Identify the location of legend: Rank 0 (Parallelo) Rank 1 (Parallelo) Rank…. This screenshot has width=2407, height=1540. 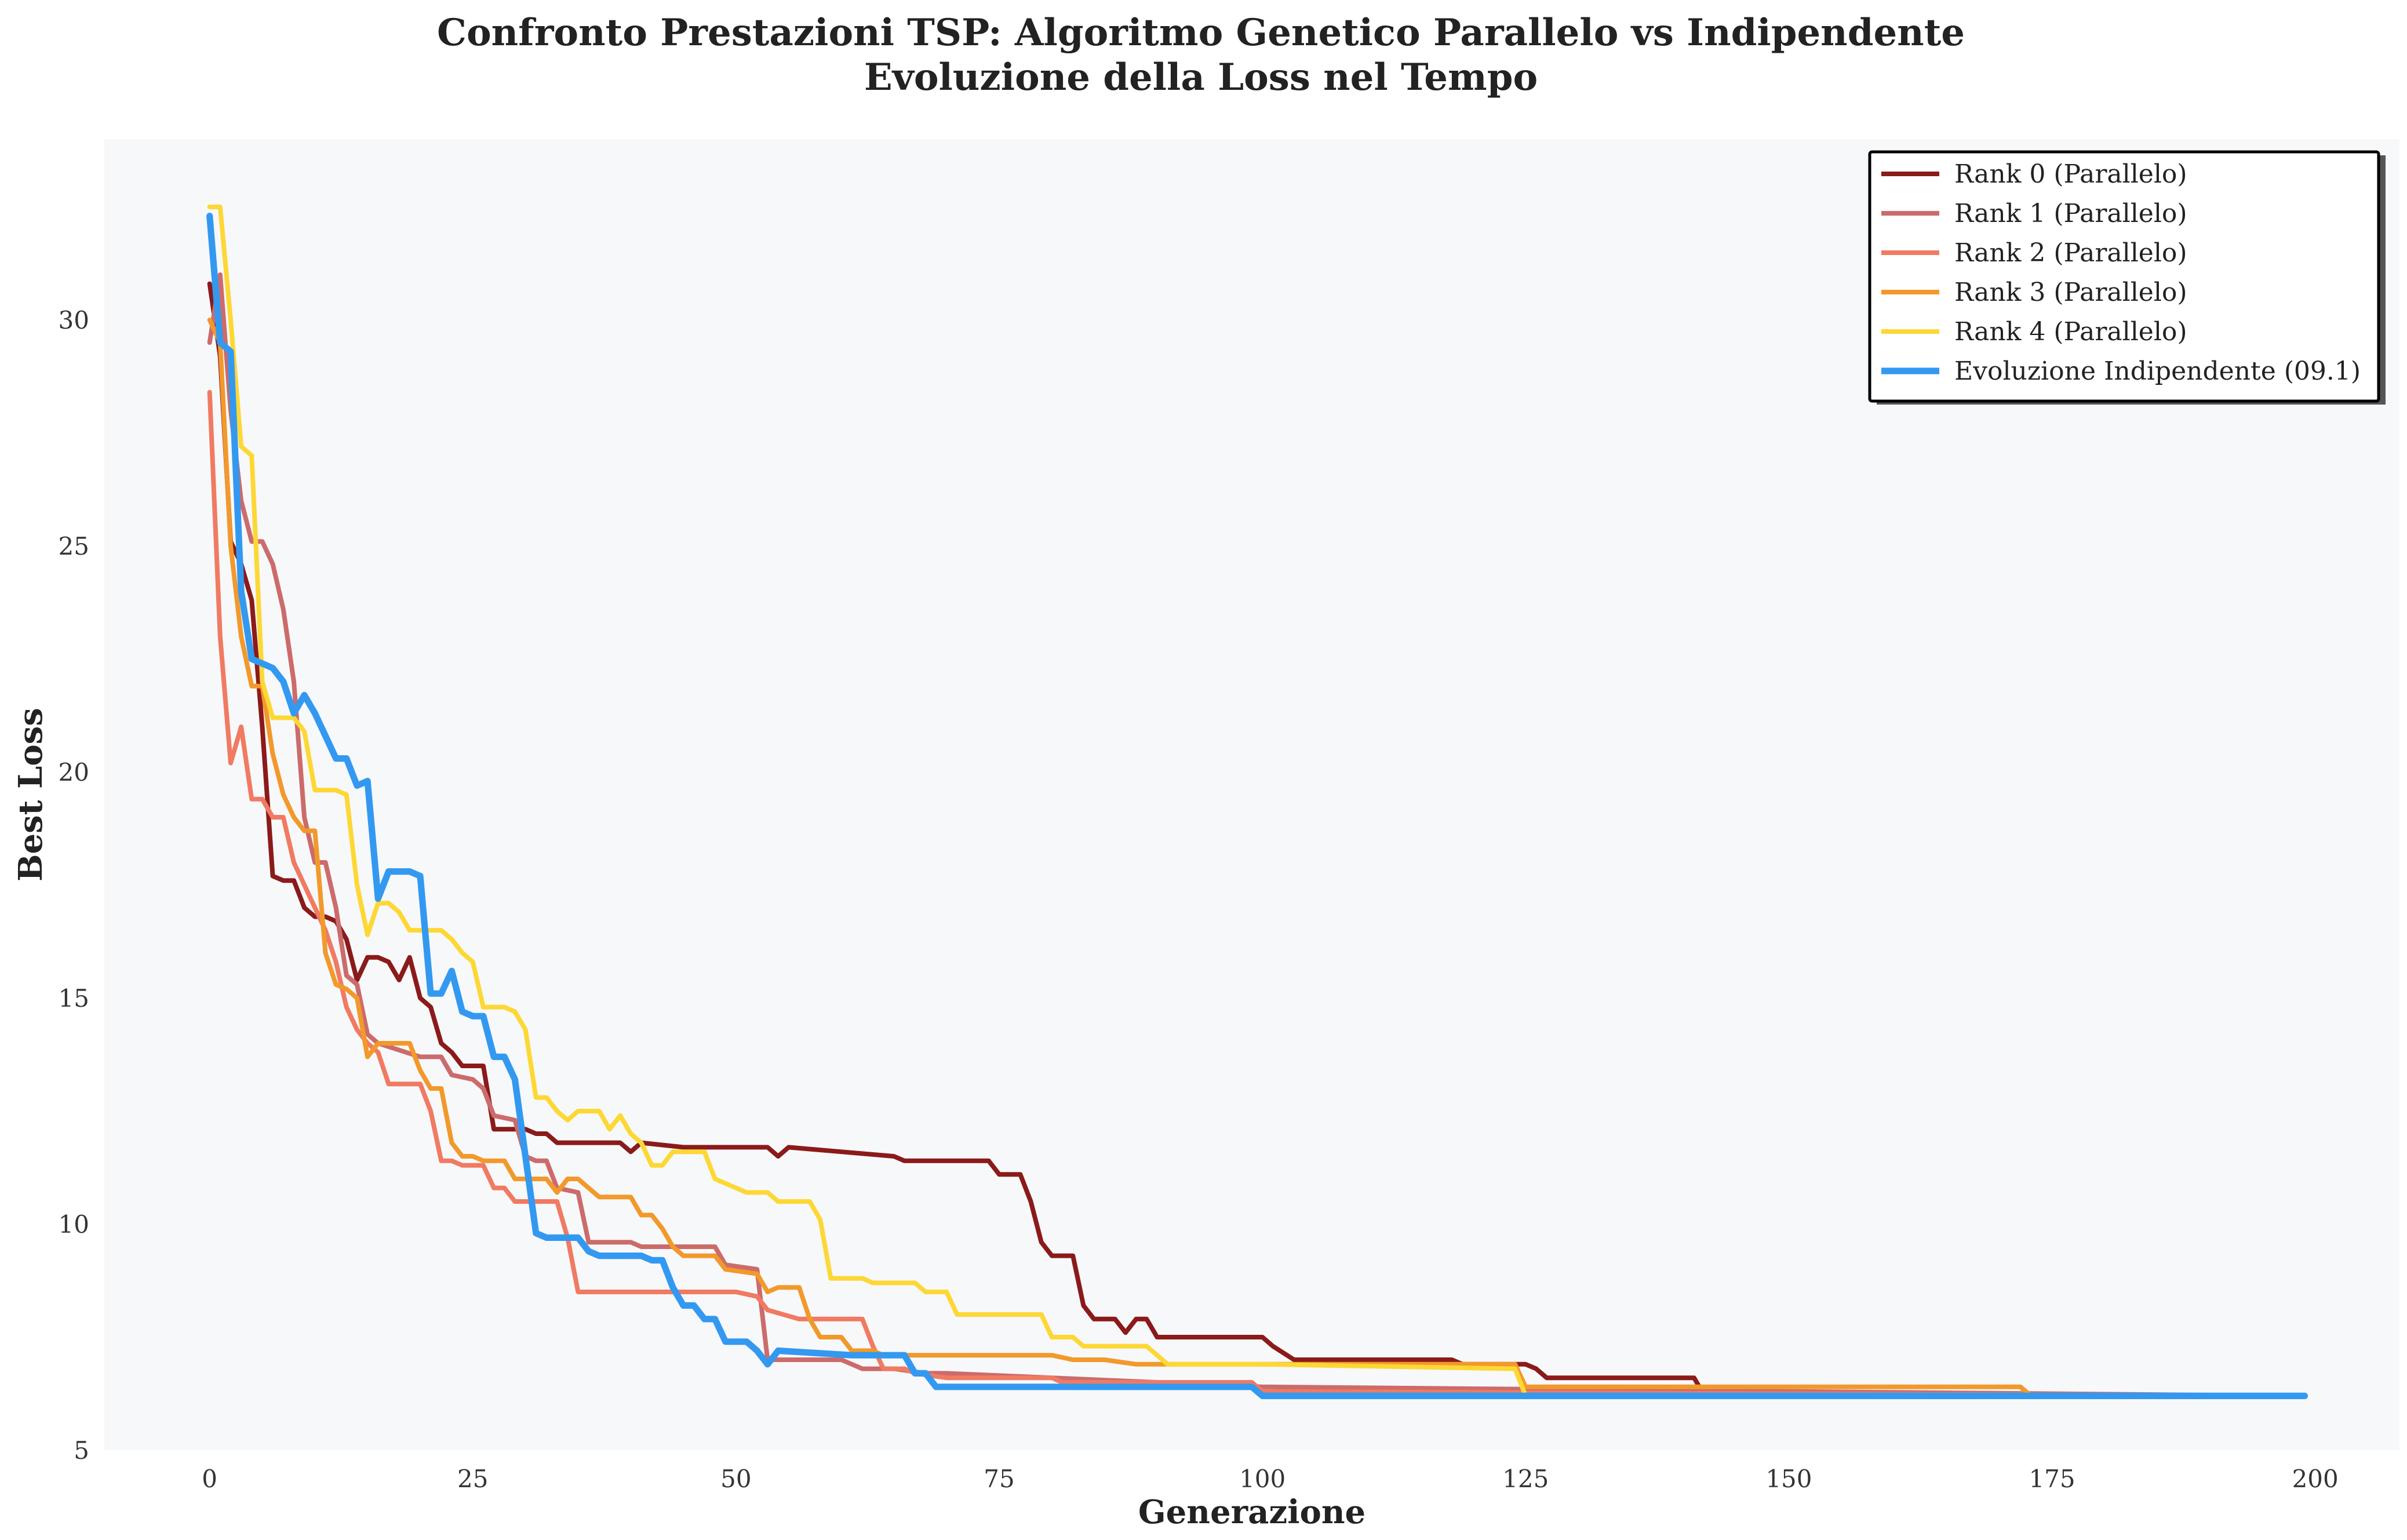
(2127, 277).